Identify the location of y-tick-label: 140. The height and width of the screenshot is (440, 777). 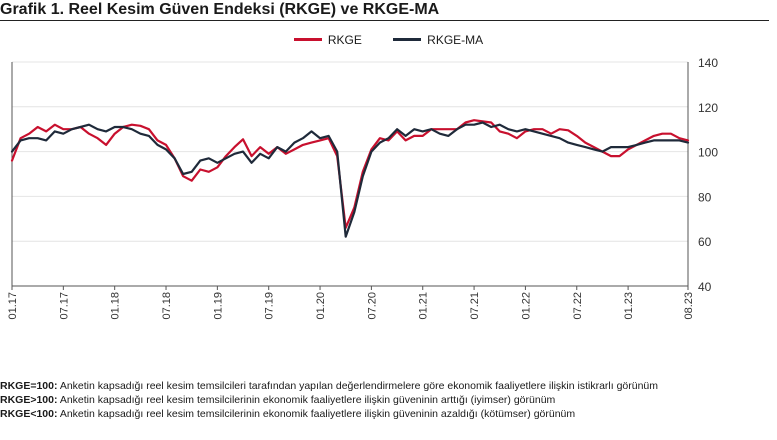
(708, 63).